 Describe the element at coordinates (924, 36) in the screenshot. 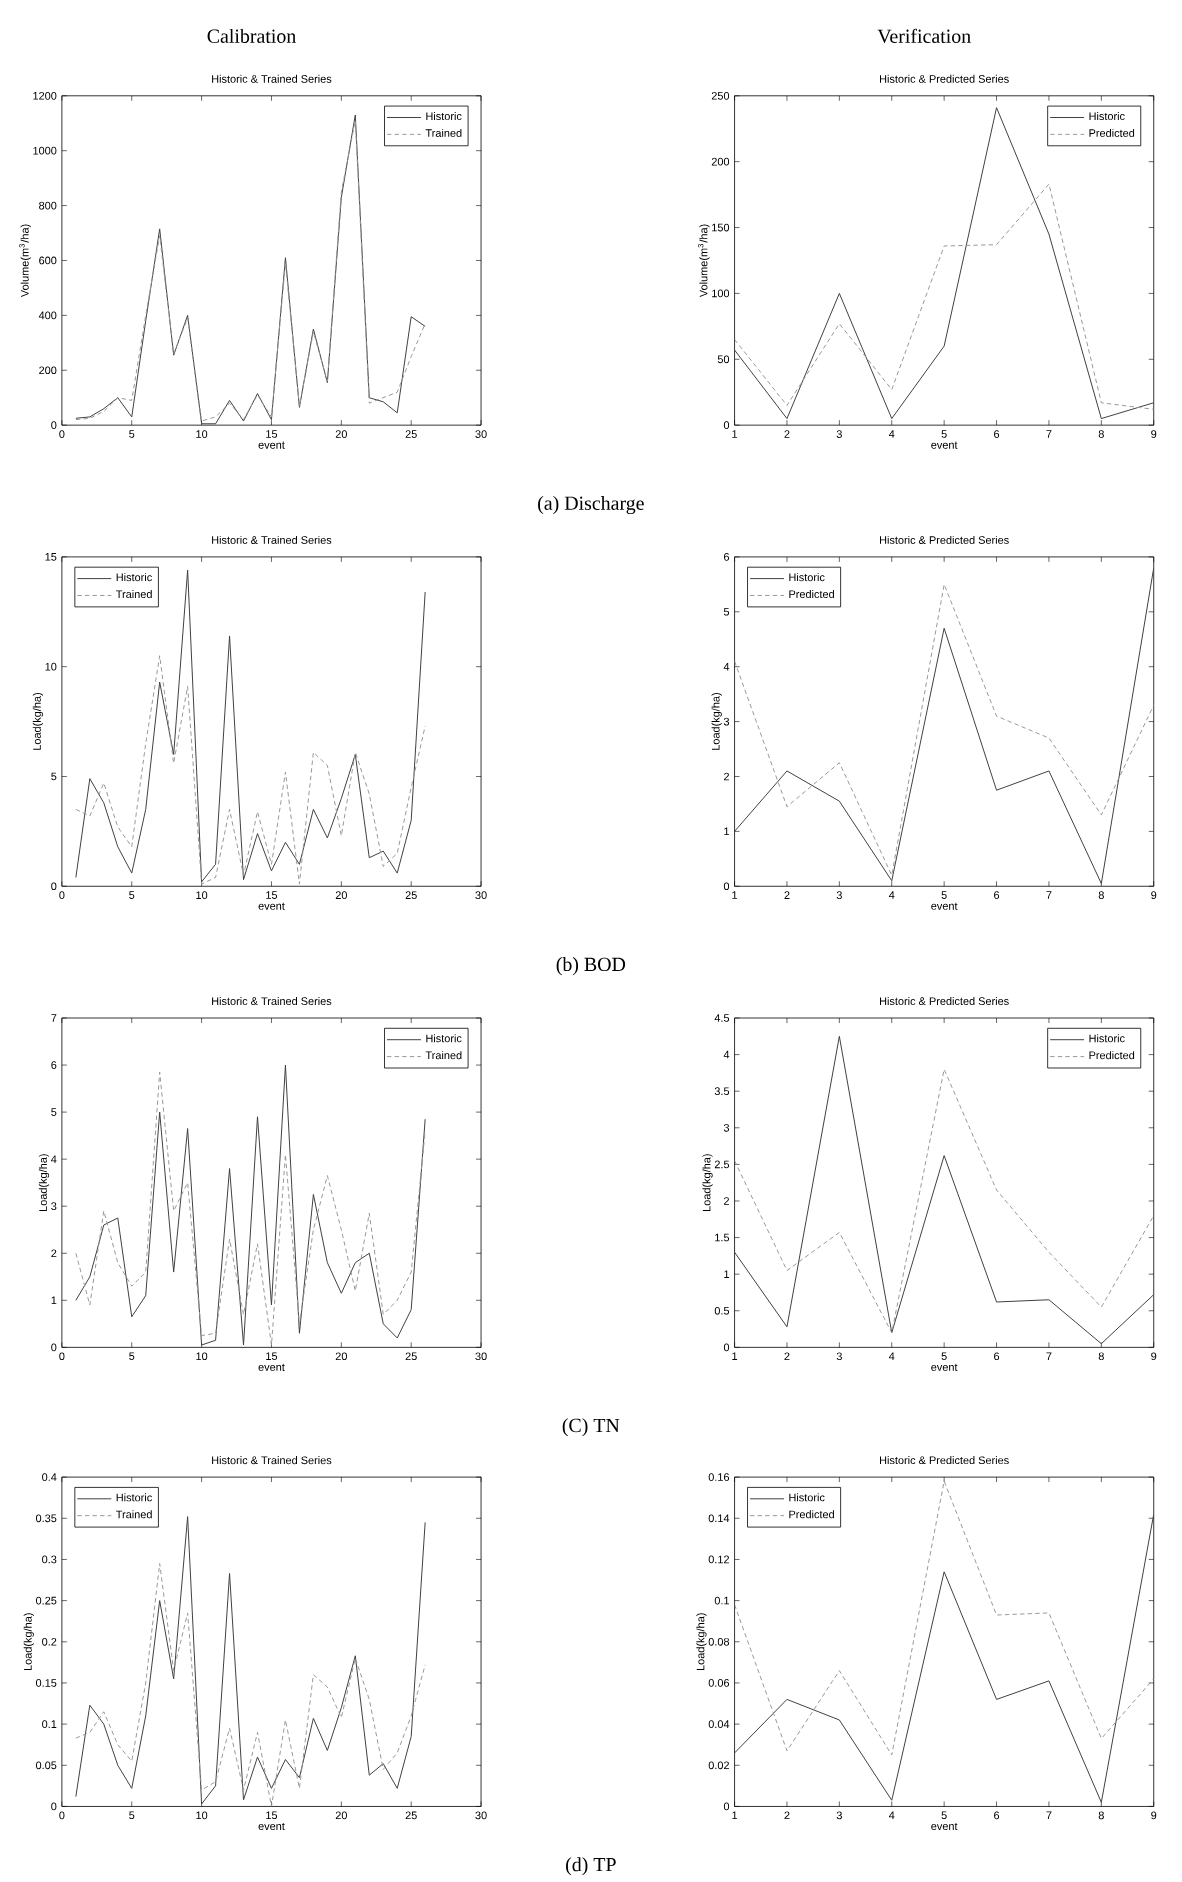

I see `text: Verification` at that location.